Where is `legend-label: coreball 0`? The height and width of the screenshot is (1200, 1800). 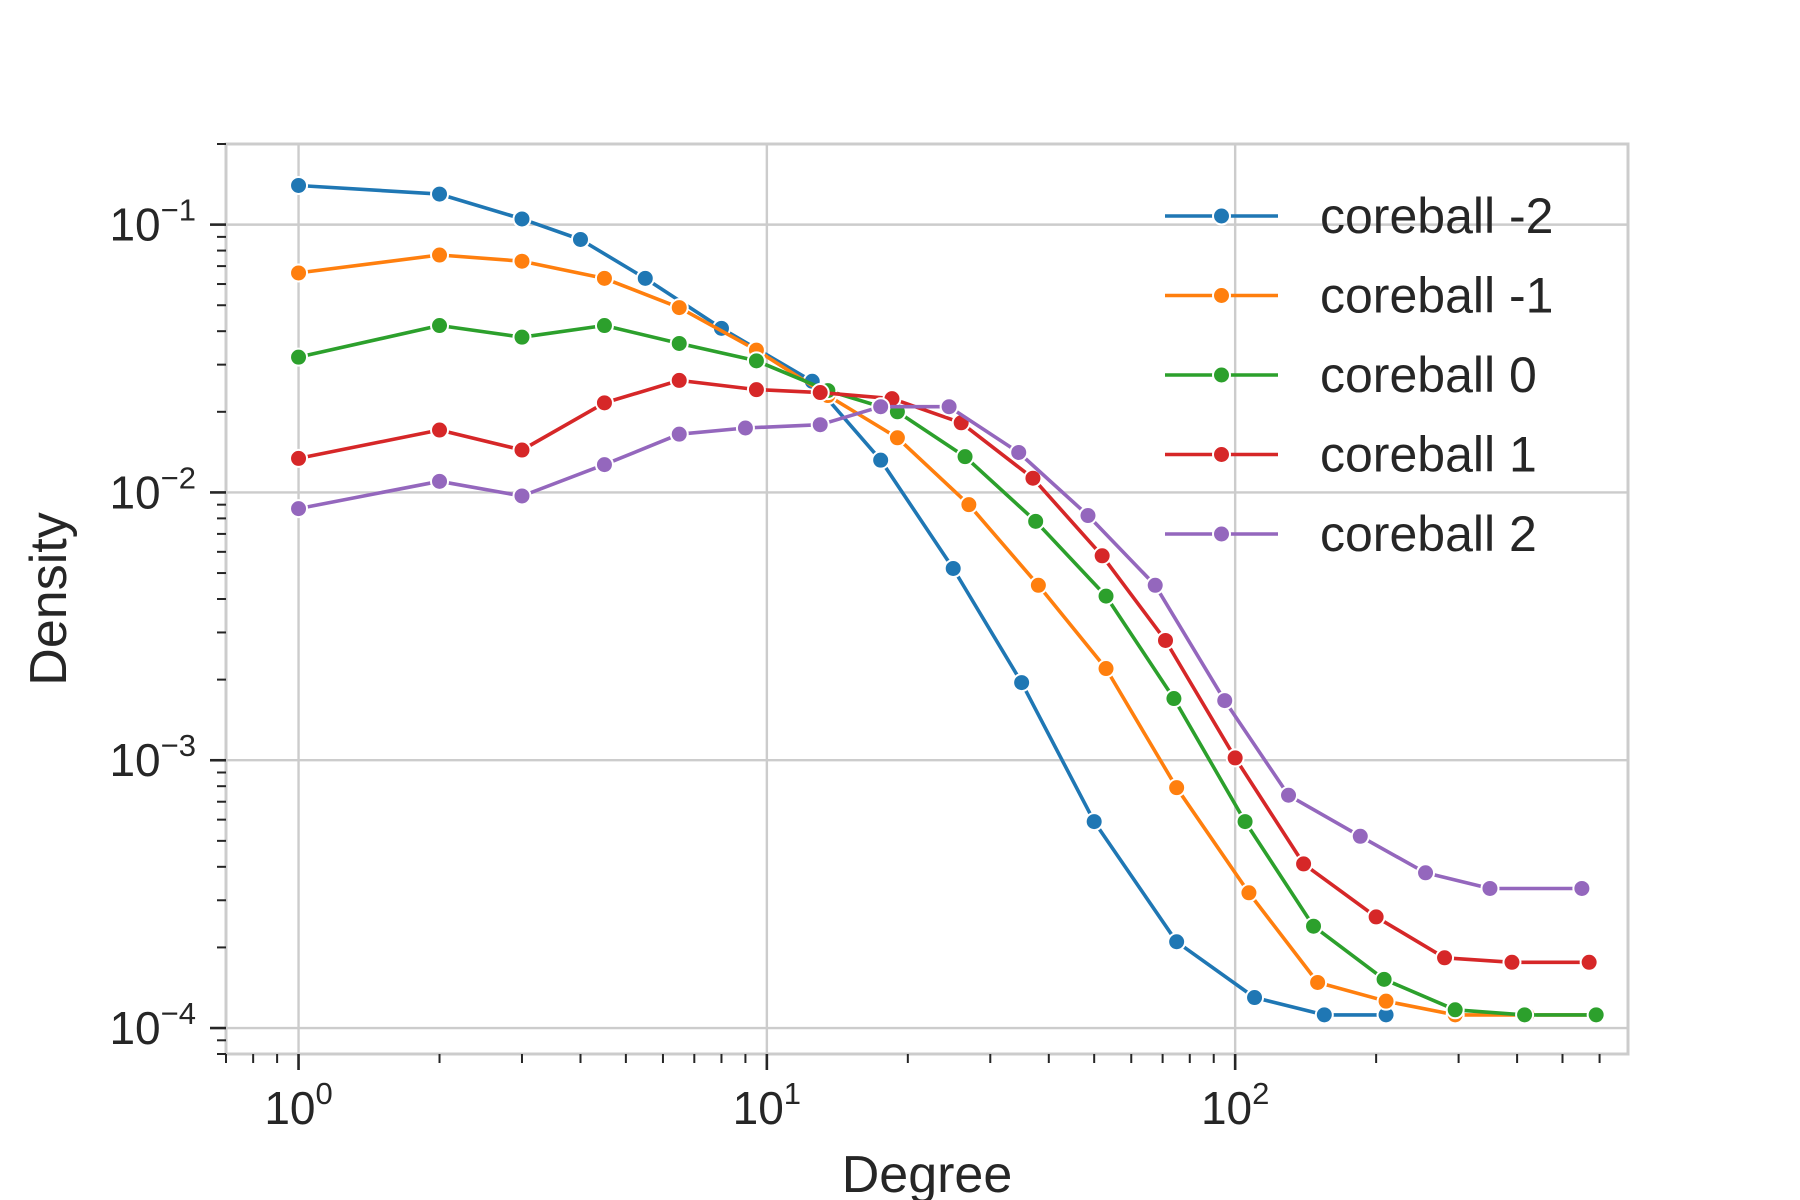 legend-label: coreball 0 is located at coordinates (1428, 375).